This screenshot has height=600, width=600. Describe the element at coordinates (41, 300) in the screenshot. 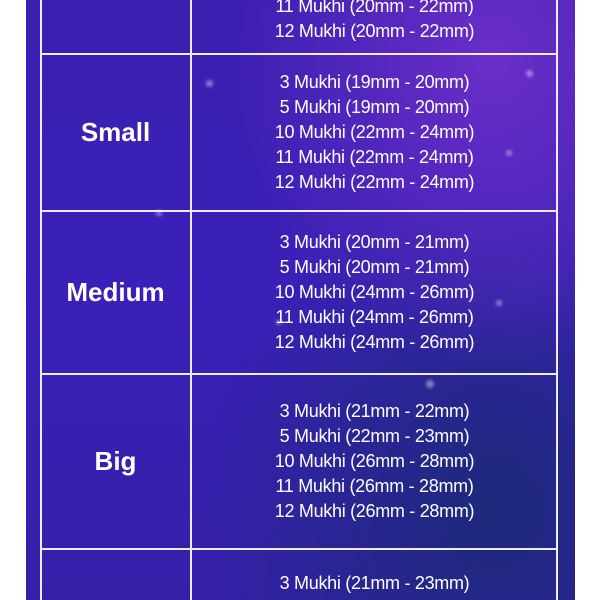

I see `table-border-left` at that location.